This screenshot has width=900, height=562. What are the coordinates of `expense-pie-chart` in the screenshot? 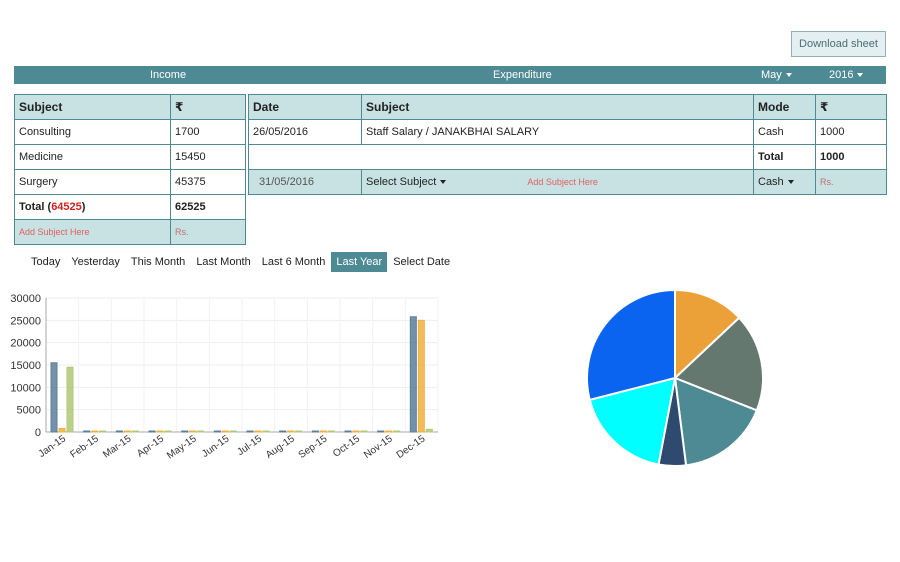 It's located at (675, 377).